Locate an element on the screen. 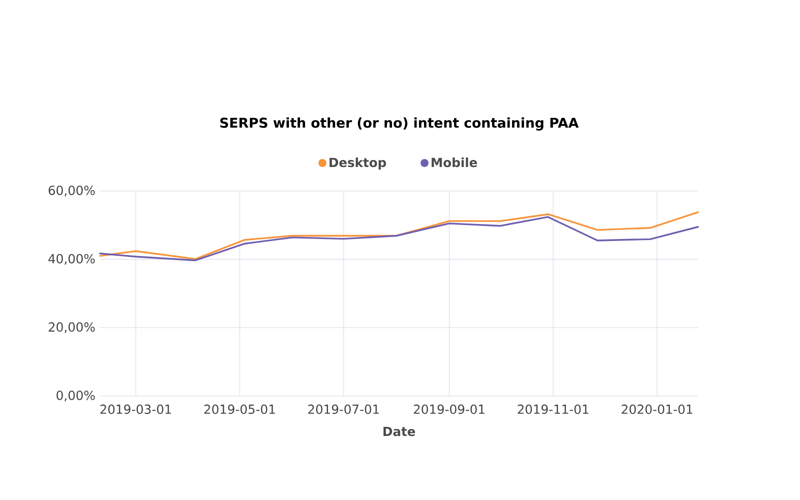 This screenshot has height=500, width=800. y-tick-label: 40,00% is located at coordinates (71, 259).